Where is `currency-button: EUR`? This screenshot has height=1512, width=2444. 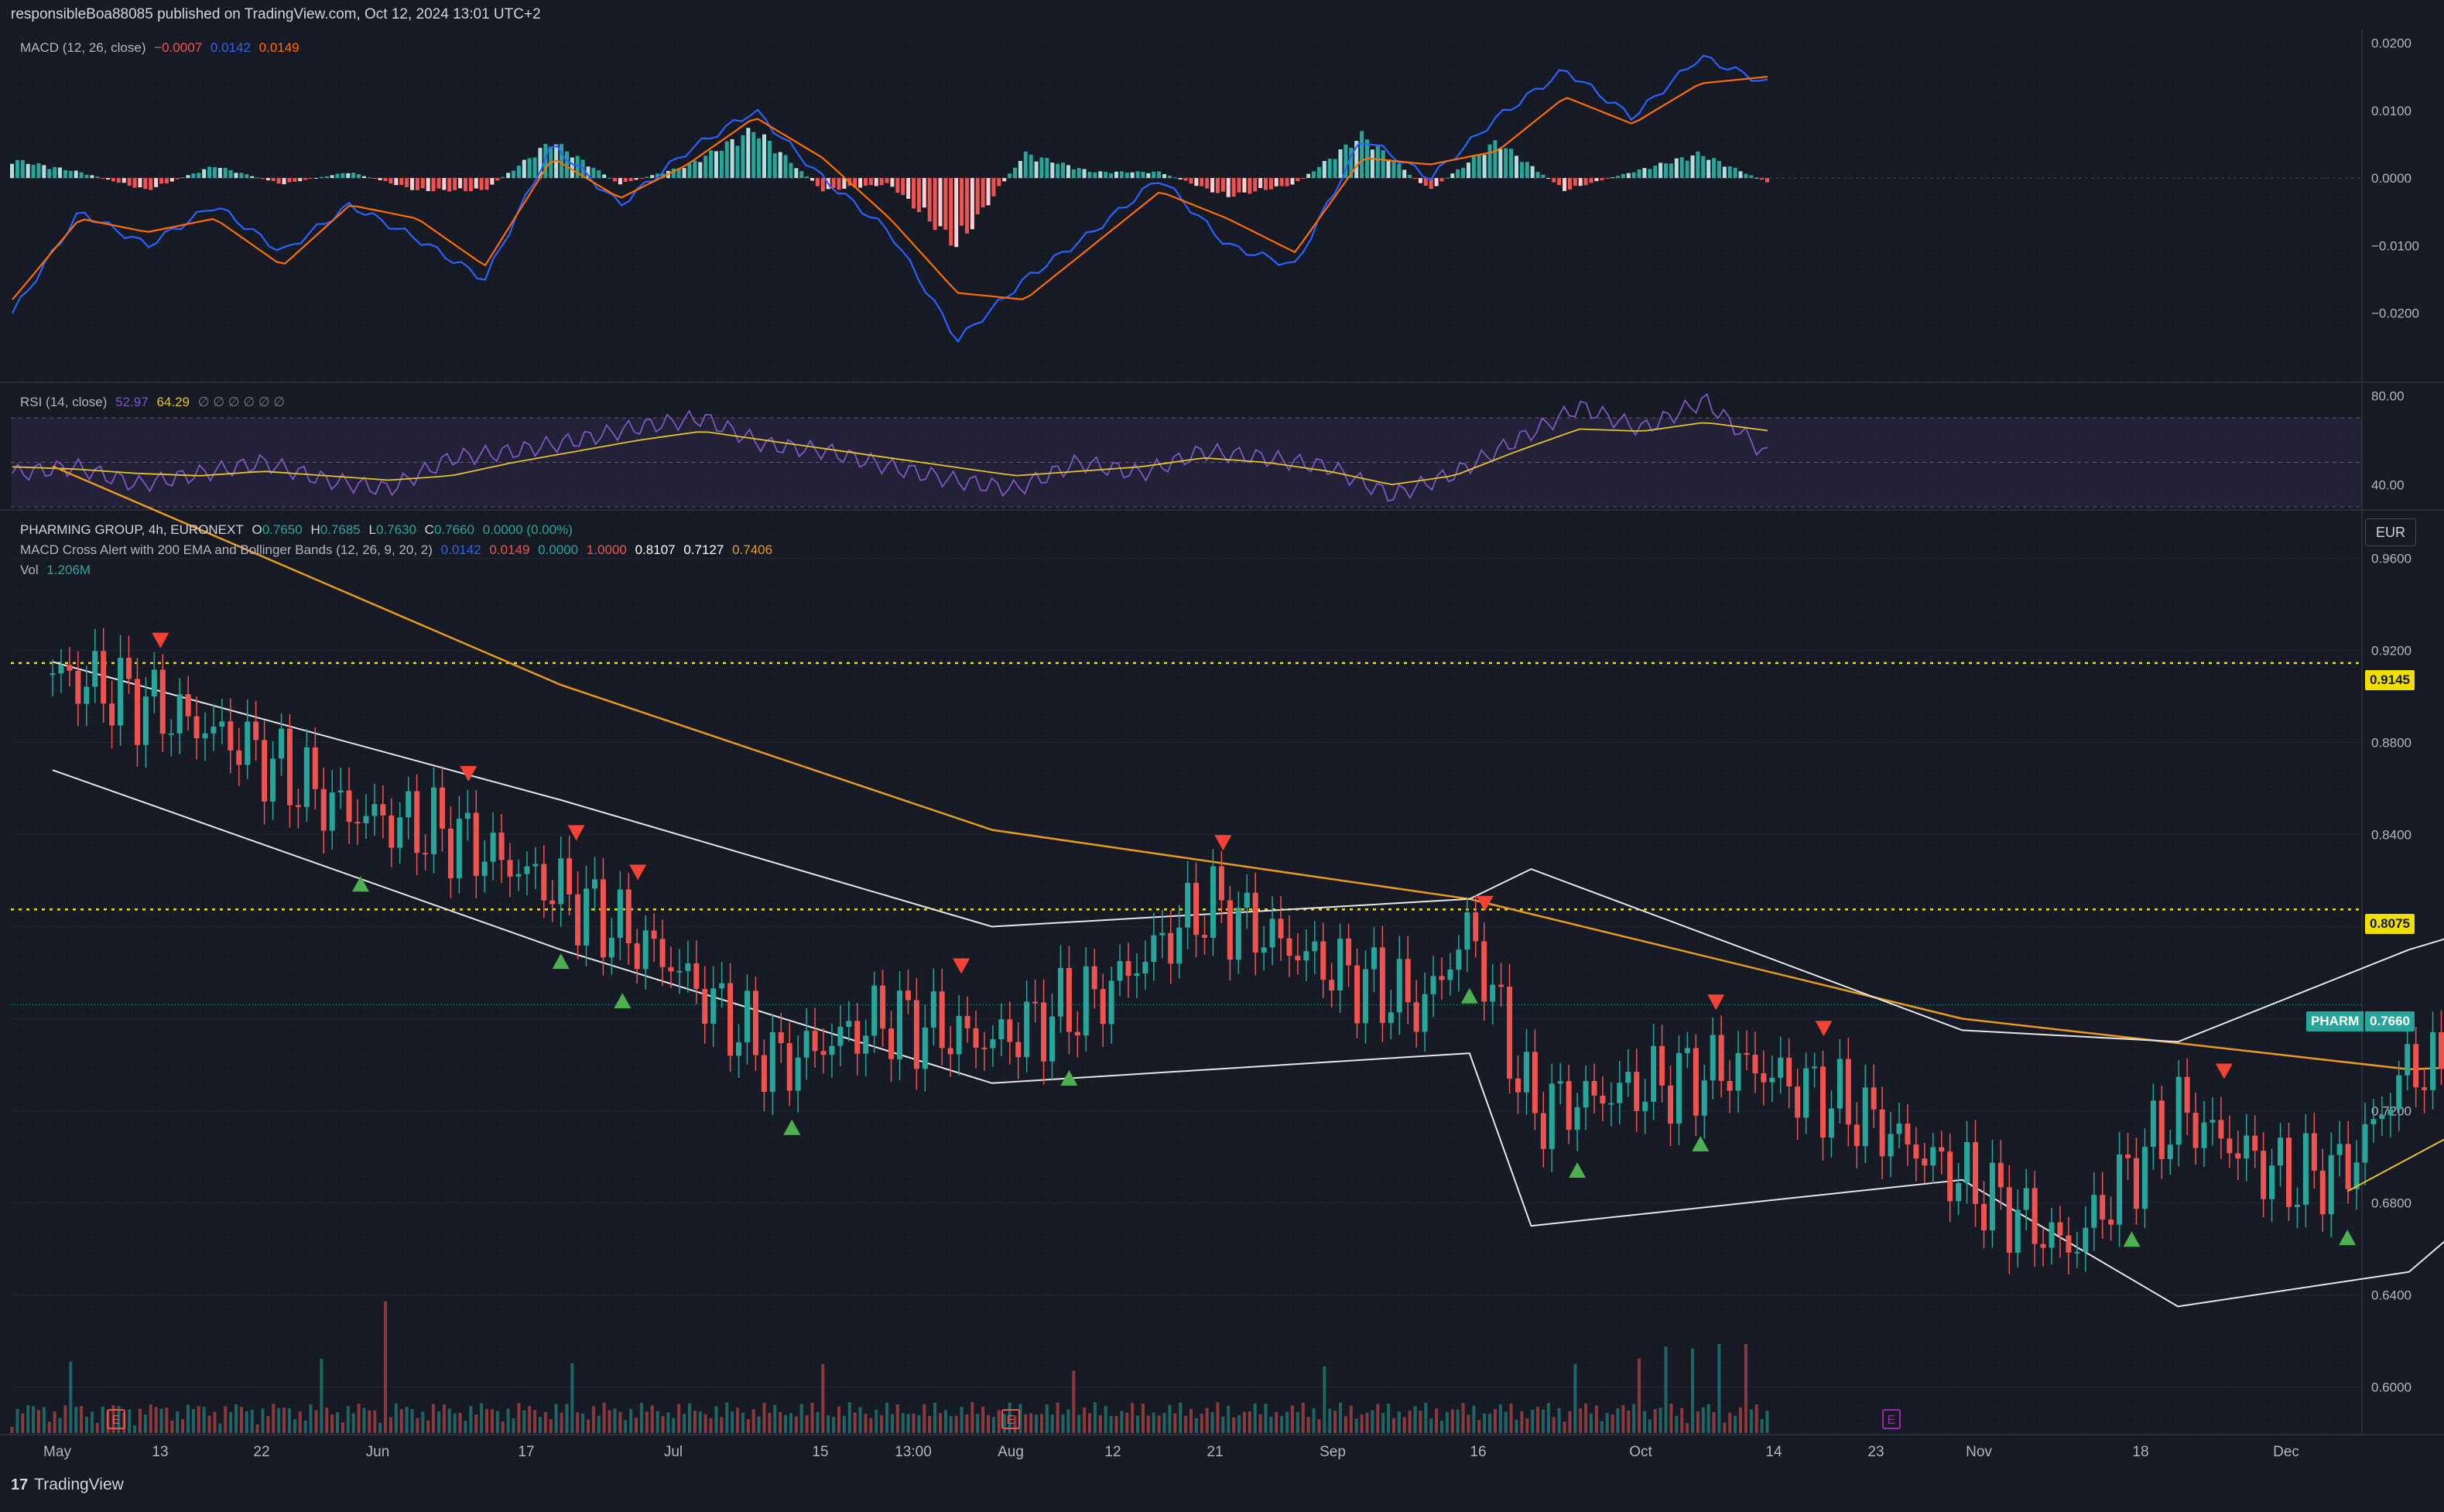 currency-button: EUR is located at coordinates (2390, 532).